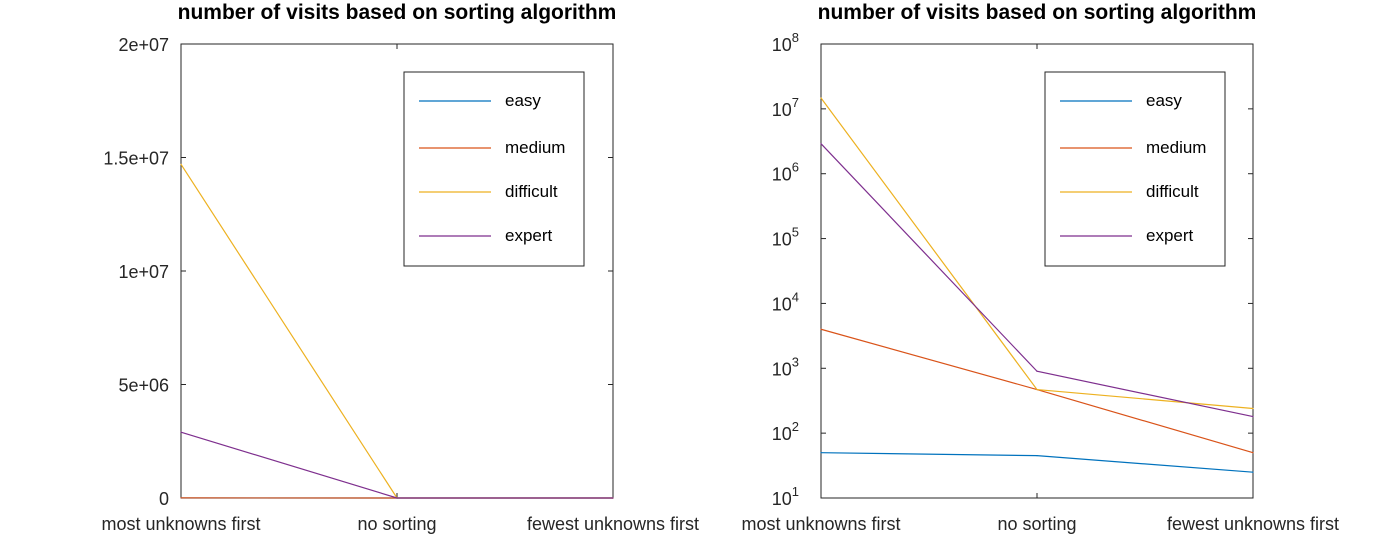 The height and width of the screenshot is (559, 1385). Describe the element at coordinates (795, 37) in the screenshot. I see `y-tick-exponent: 8` at that location.